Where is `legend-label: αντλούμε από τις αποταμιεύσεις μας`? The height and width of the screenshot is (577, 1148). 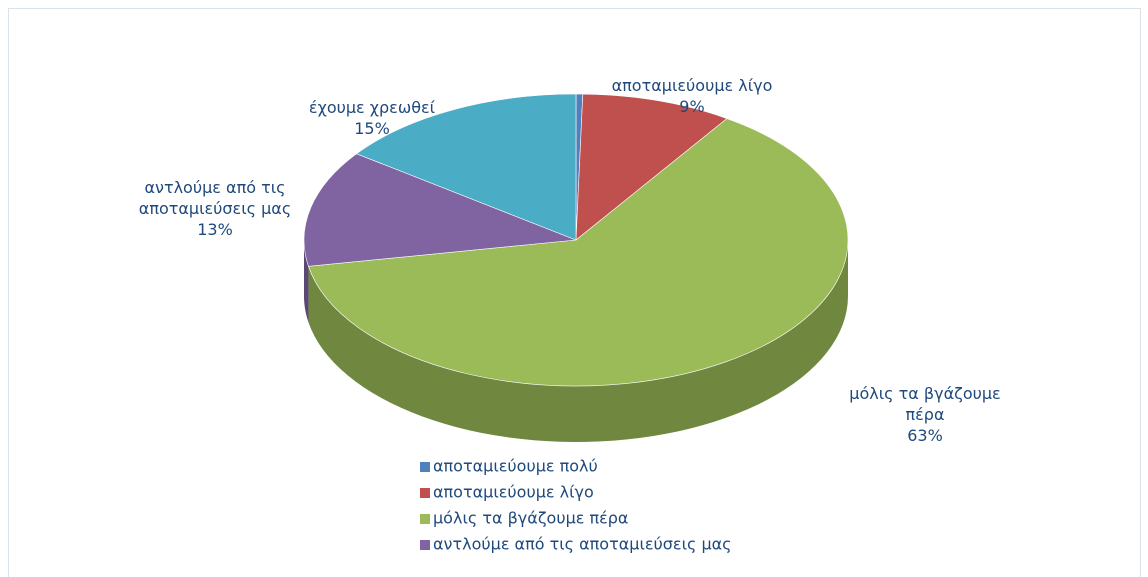
legend-label: αντλούμε από τις αποταμιεύσεις μας is located at coordinates (582, 544).